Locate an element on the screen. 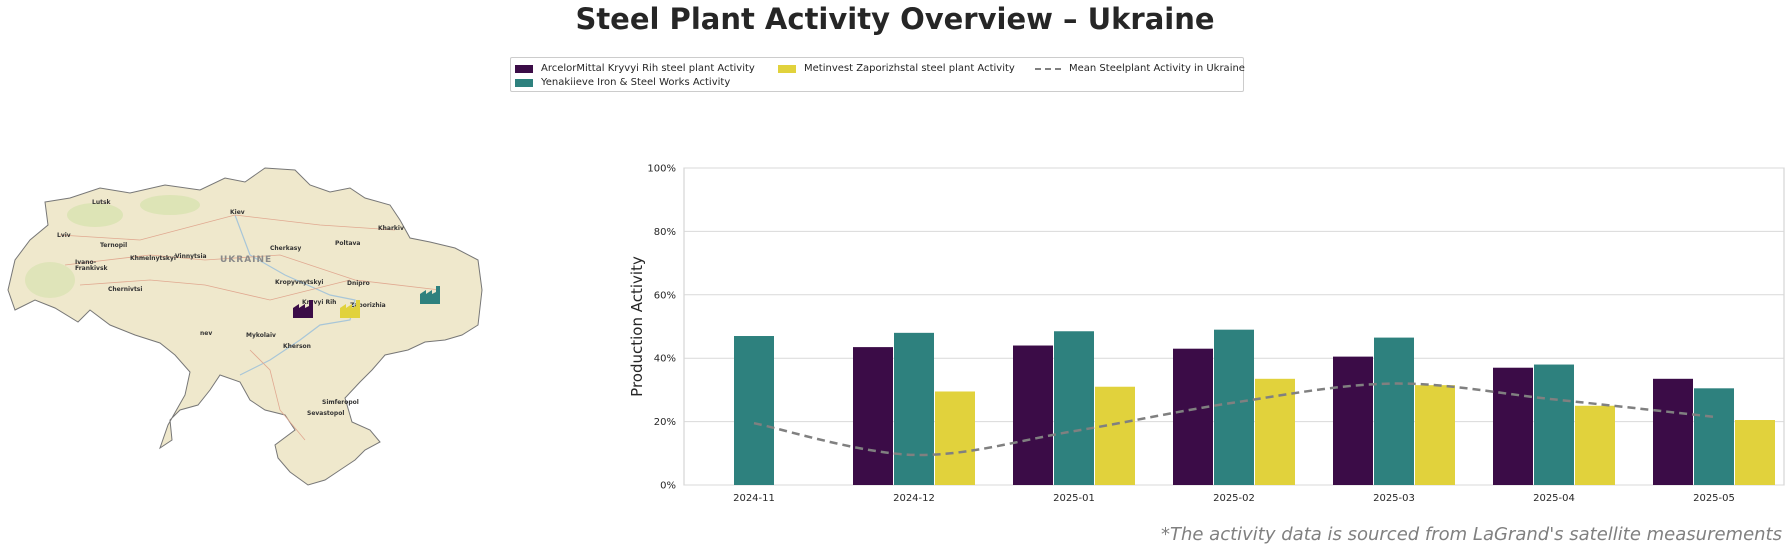 The width and height of the screenshot is (1790, 554). x-tick-label: 2025-02 is located at coordinates (1234, 498).